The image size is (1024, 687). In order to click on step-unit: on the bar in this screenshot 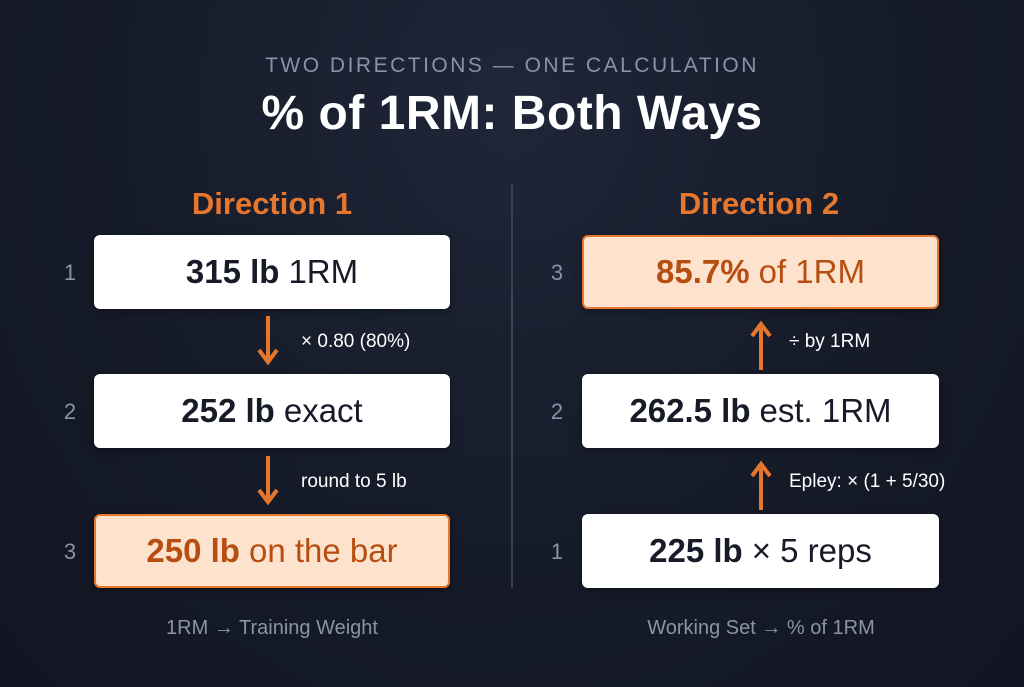, I will do `click(323, 550)`.